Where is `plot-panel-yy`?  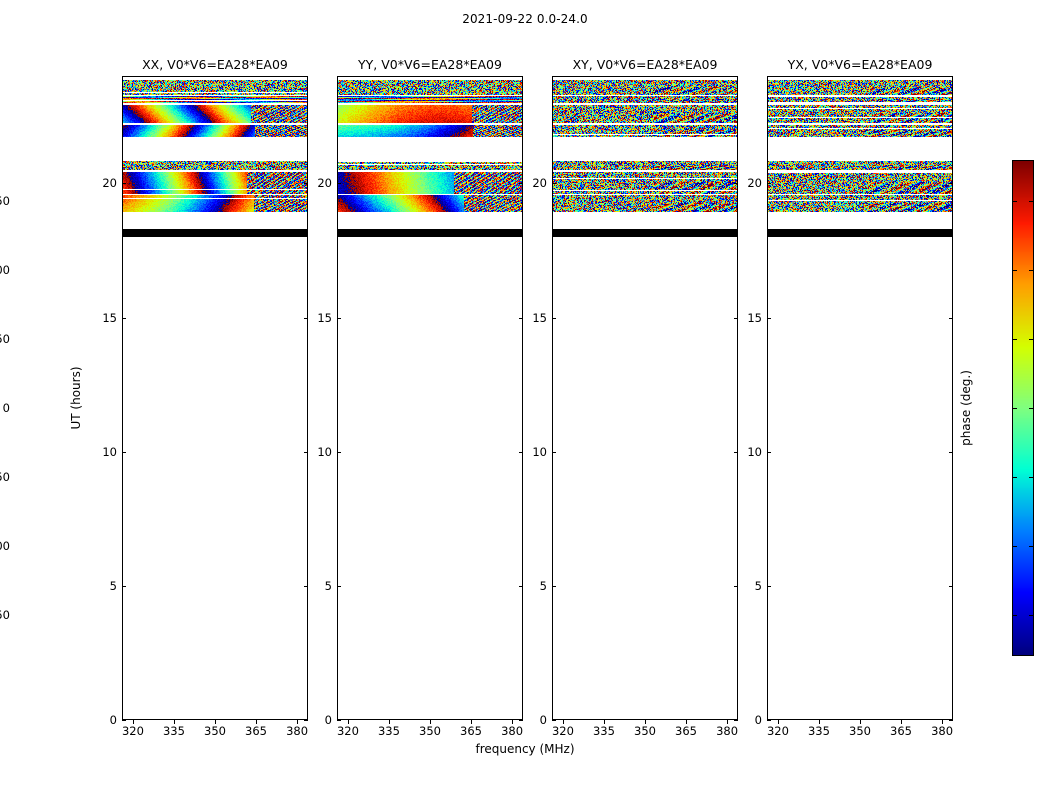
plot-panel-yy is located at coordinates (430, 398).